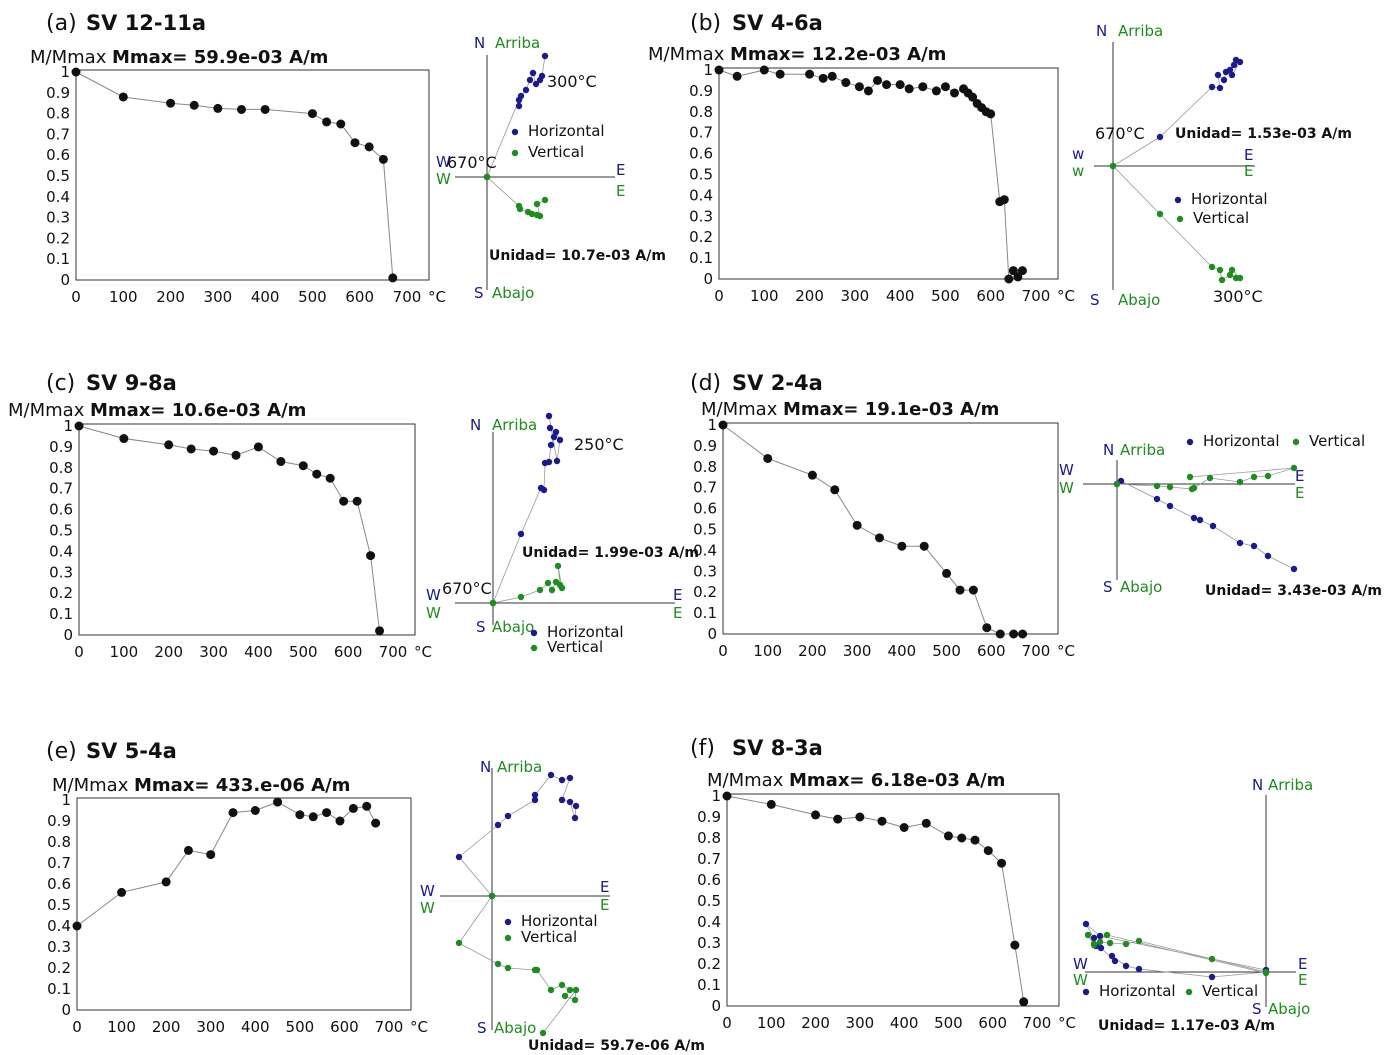  Describe the element at coordinates (705, 23) in the screenshot. I see `panel-label: (b)` at that location.